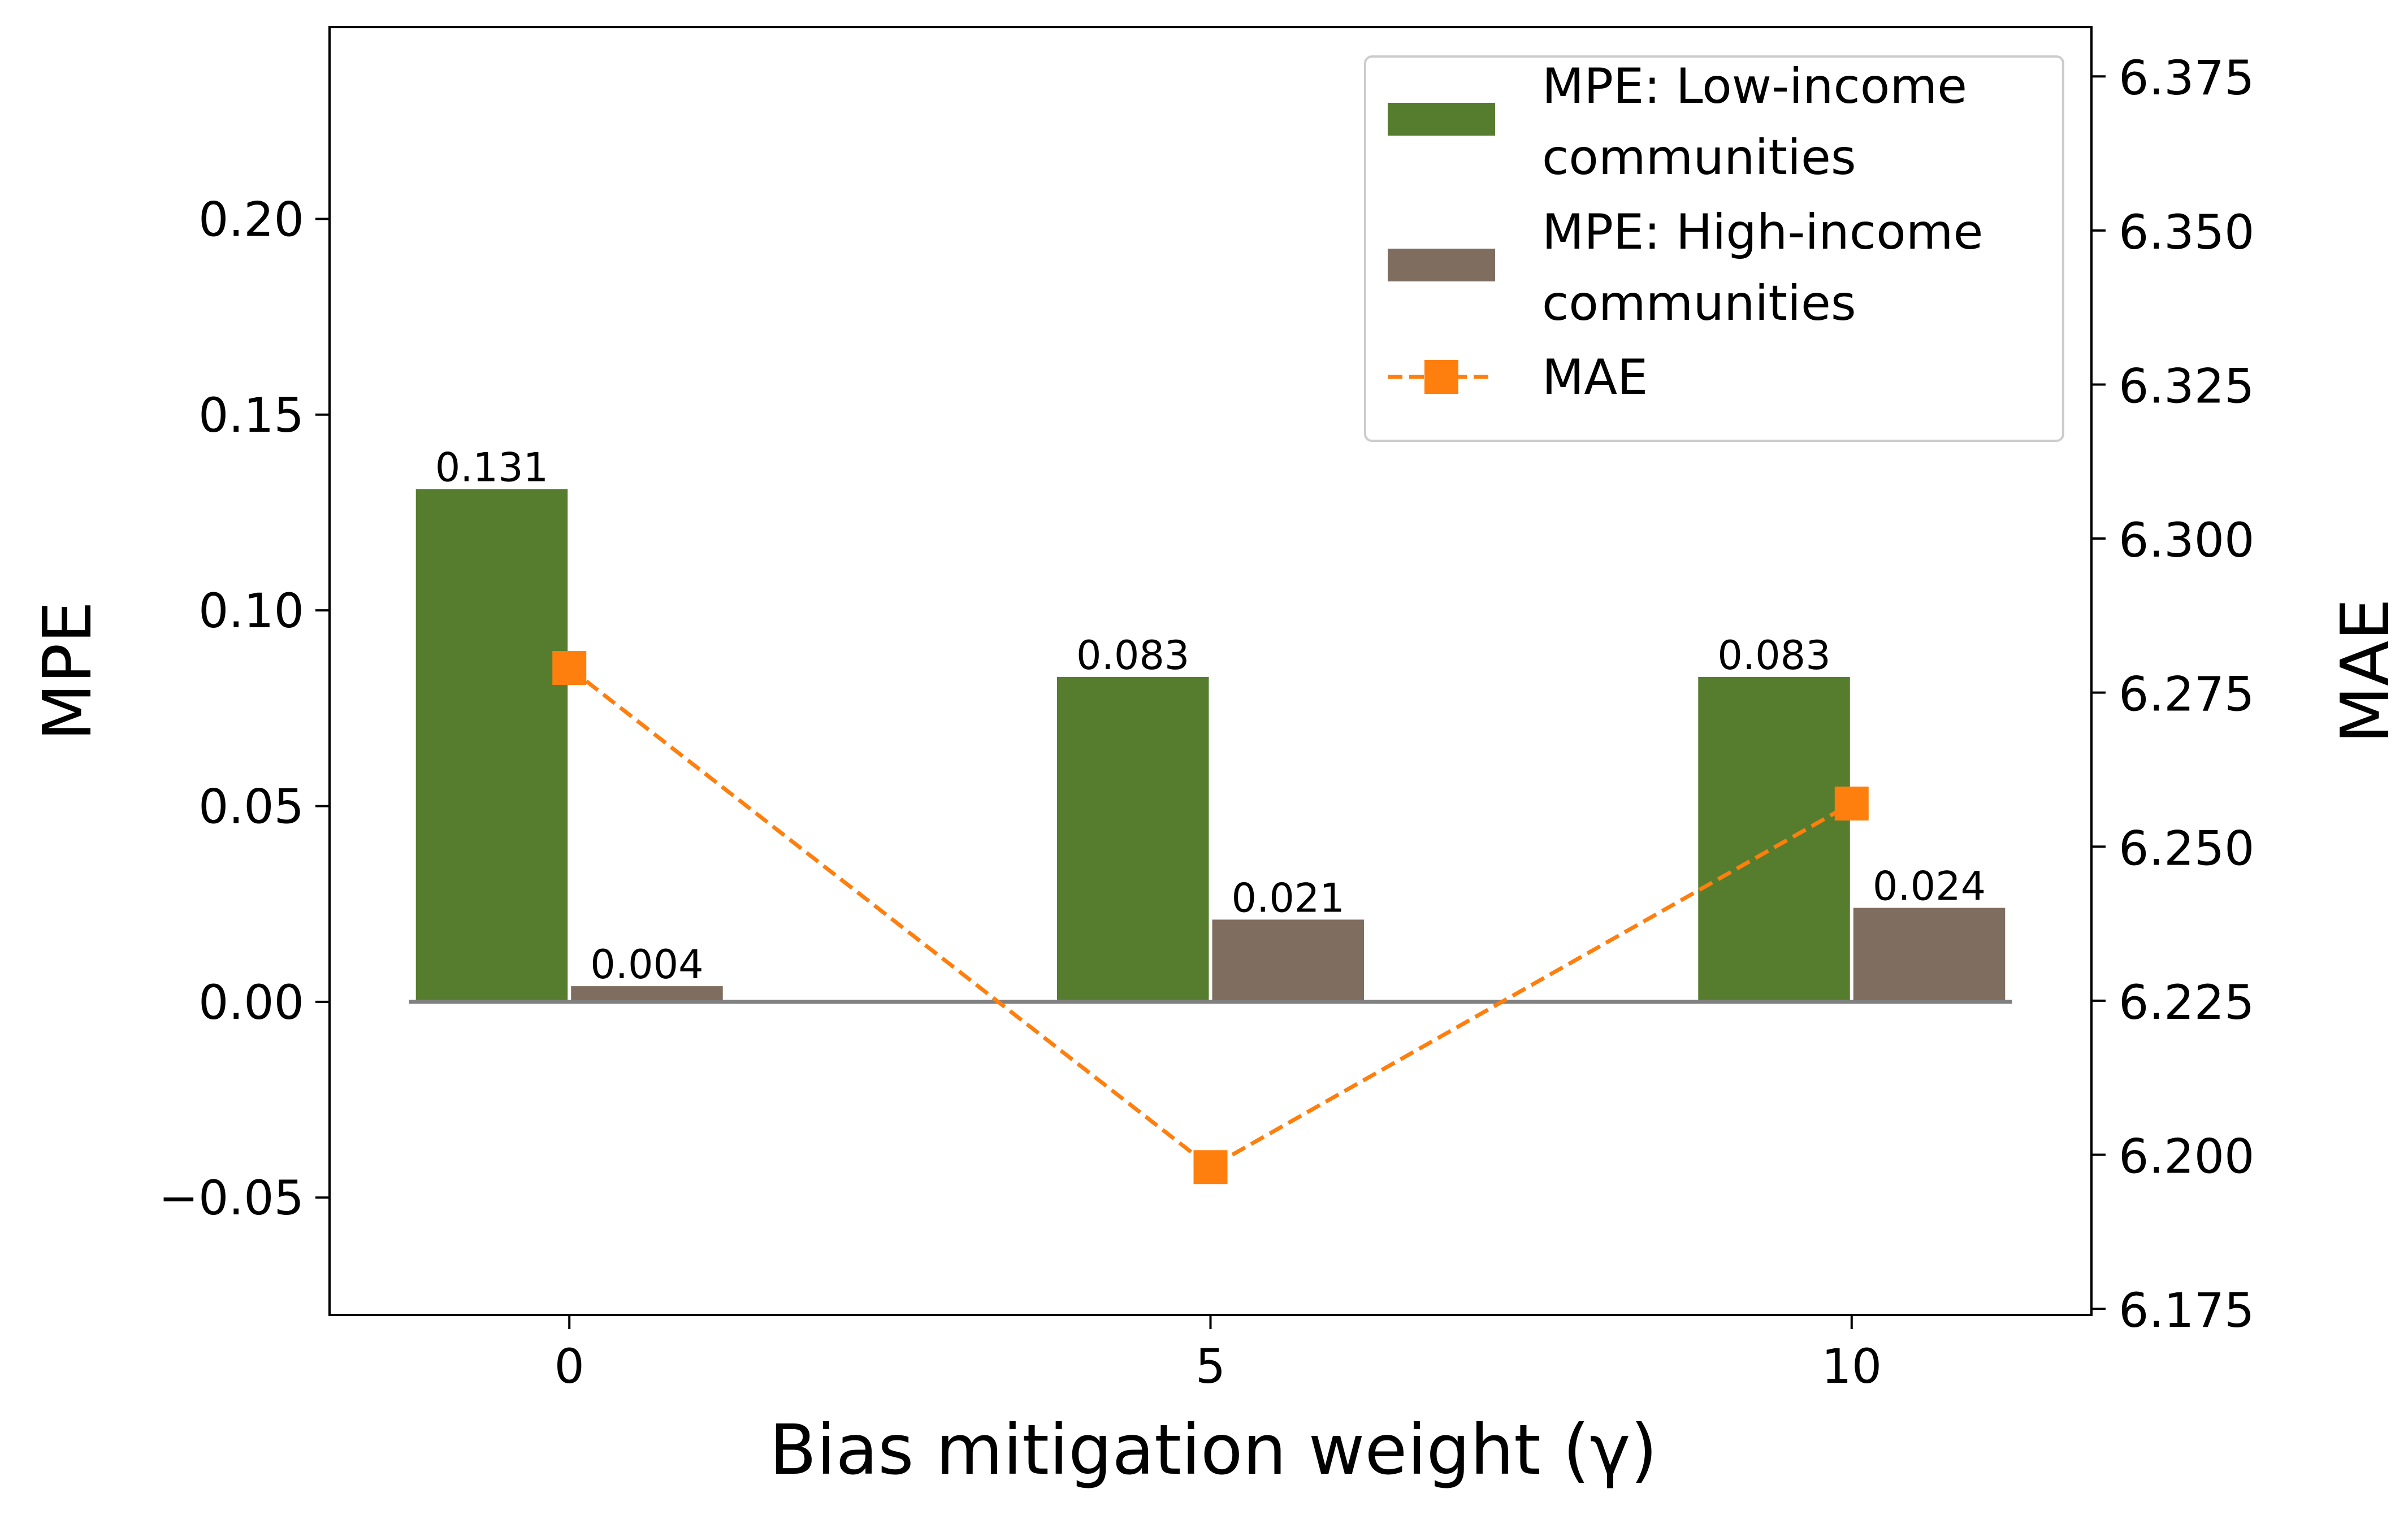  What do you see at coordinates (1210, 1366) in the screenshot?
I see `x-tick-label: 5` at bounding box center [1210, 1366].